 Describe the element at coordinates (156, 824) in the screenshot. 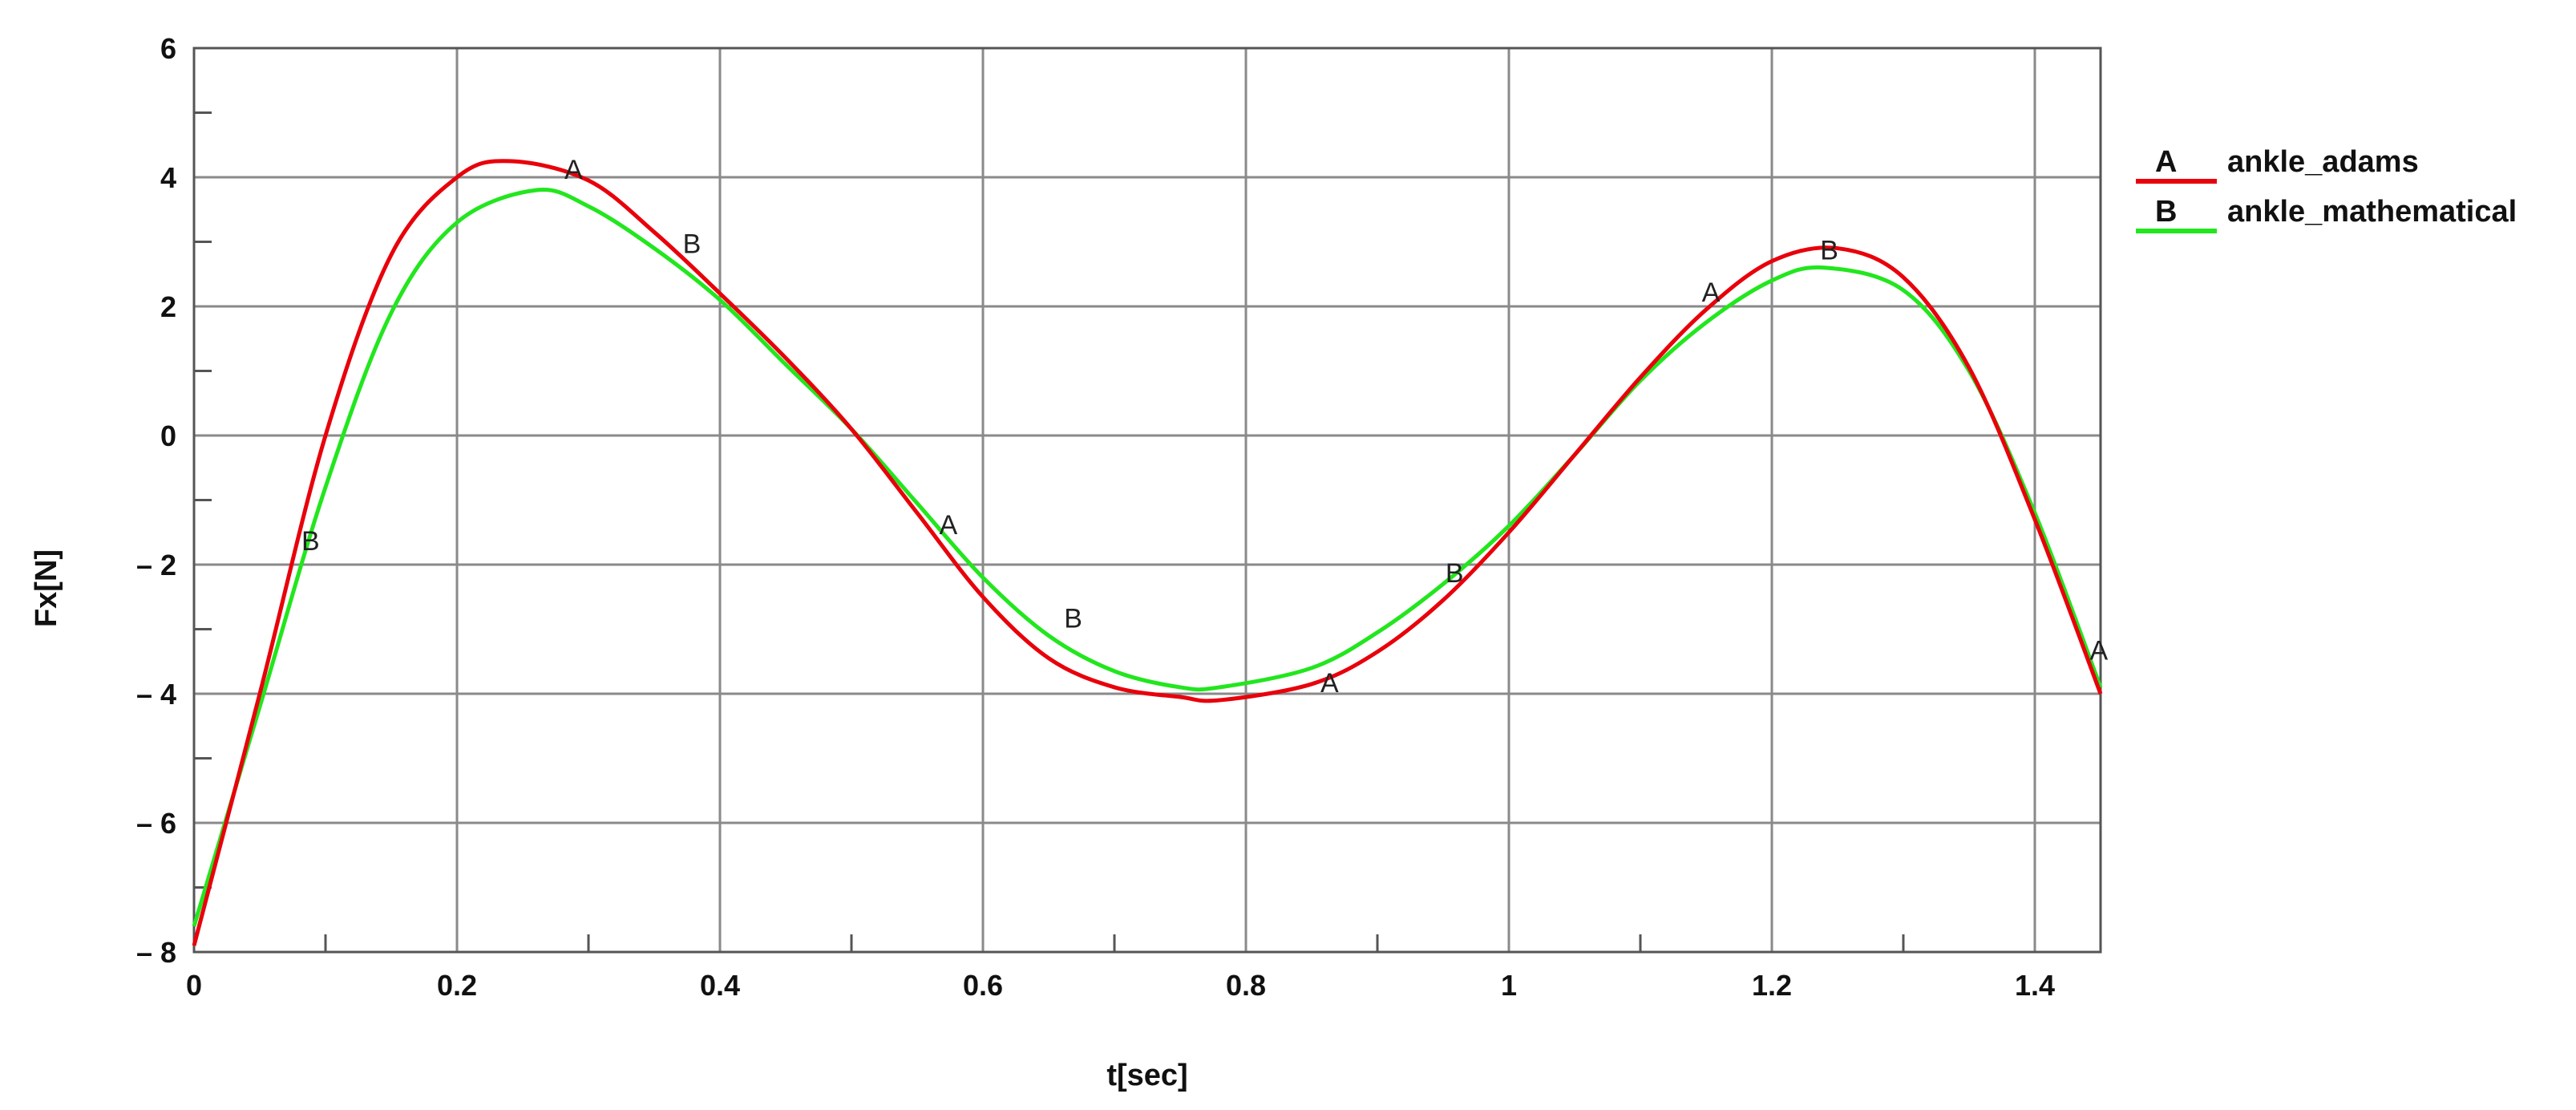

I see `y-tick-label: – 6` at that location.